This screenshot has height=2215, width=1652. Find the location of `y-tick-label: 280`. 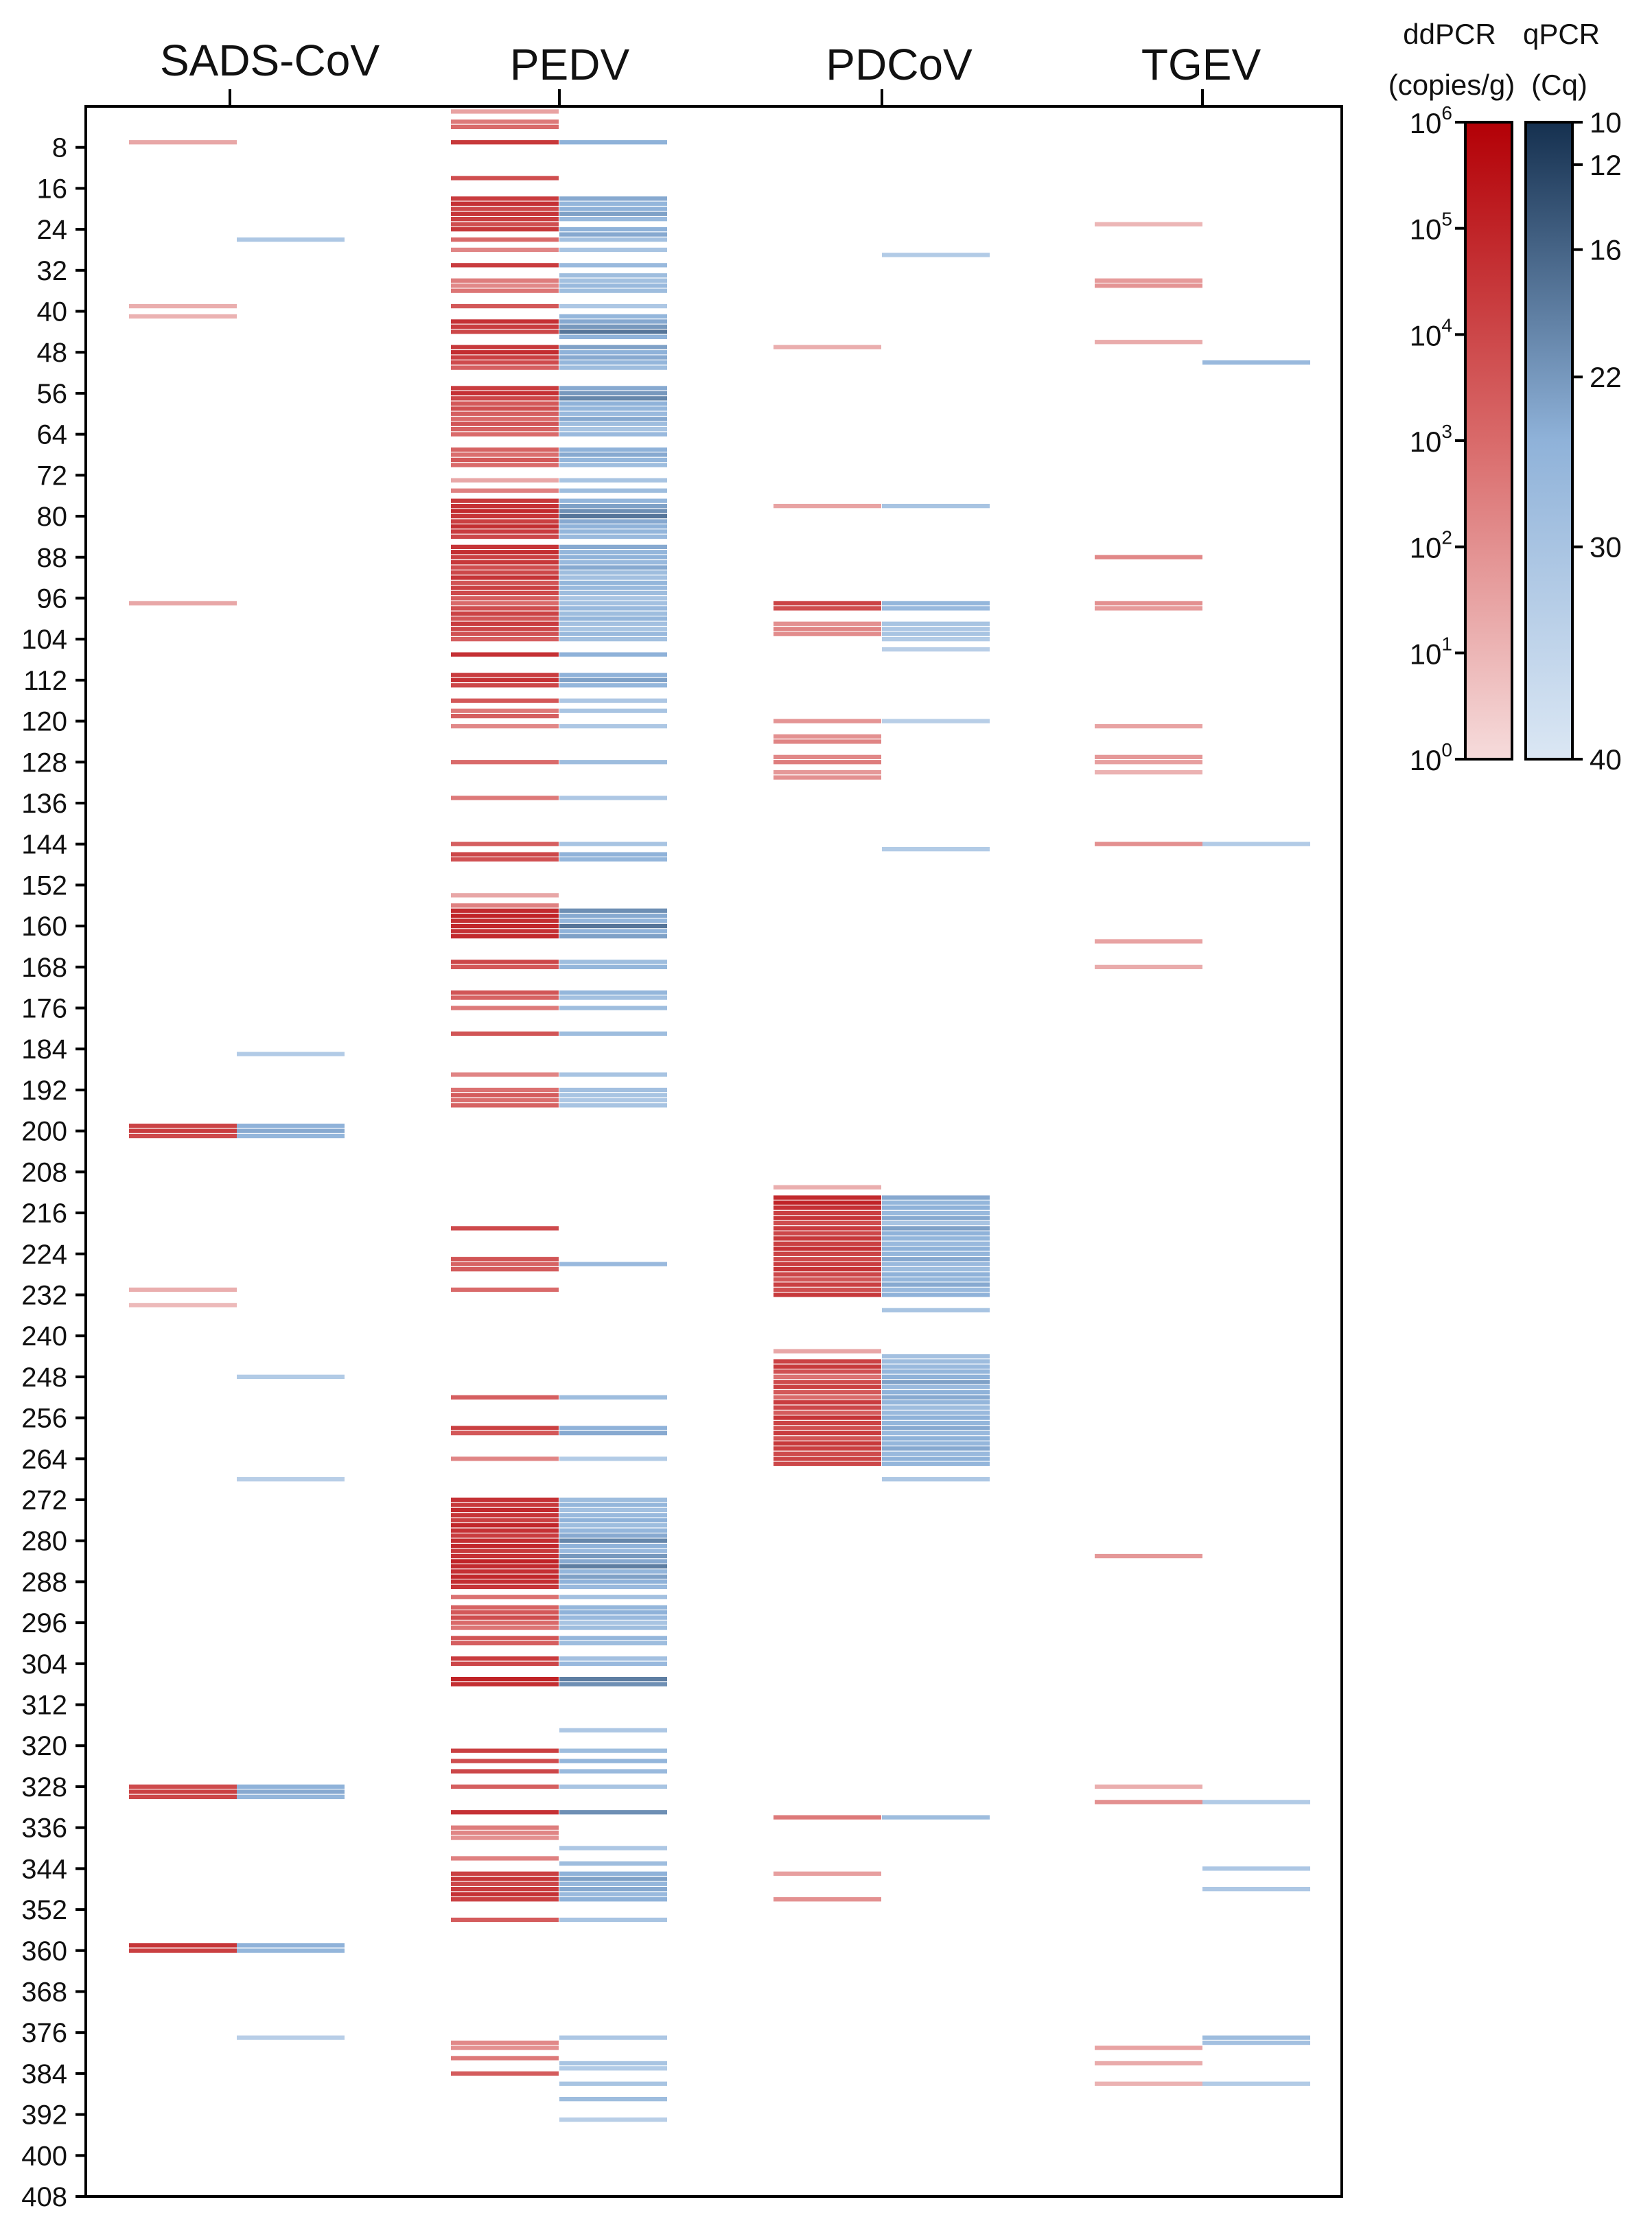

y-tick-label: 280 is located at coordinates (44, 1542).